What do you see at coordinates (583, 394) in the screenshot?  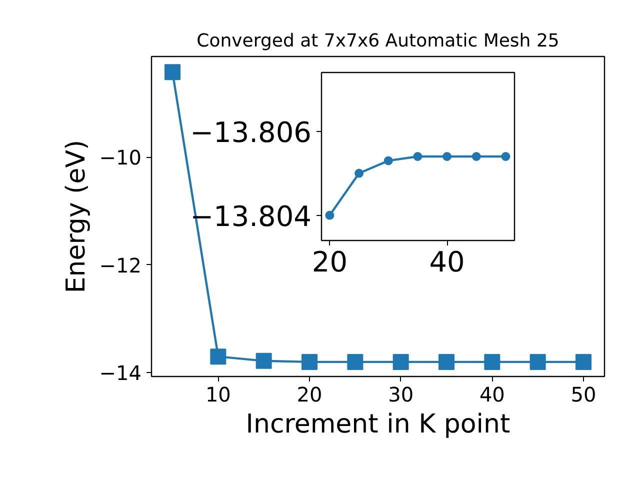 I see `x-tick-label: 50` at bounding box center [583, 394].